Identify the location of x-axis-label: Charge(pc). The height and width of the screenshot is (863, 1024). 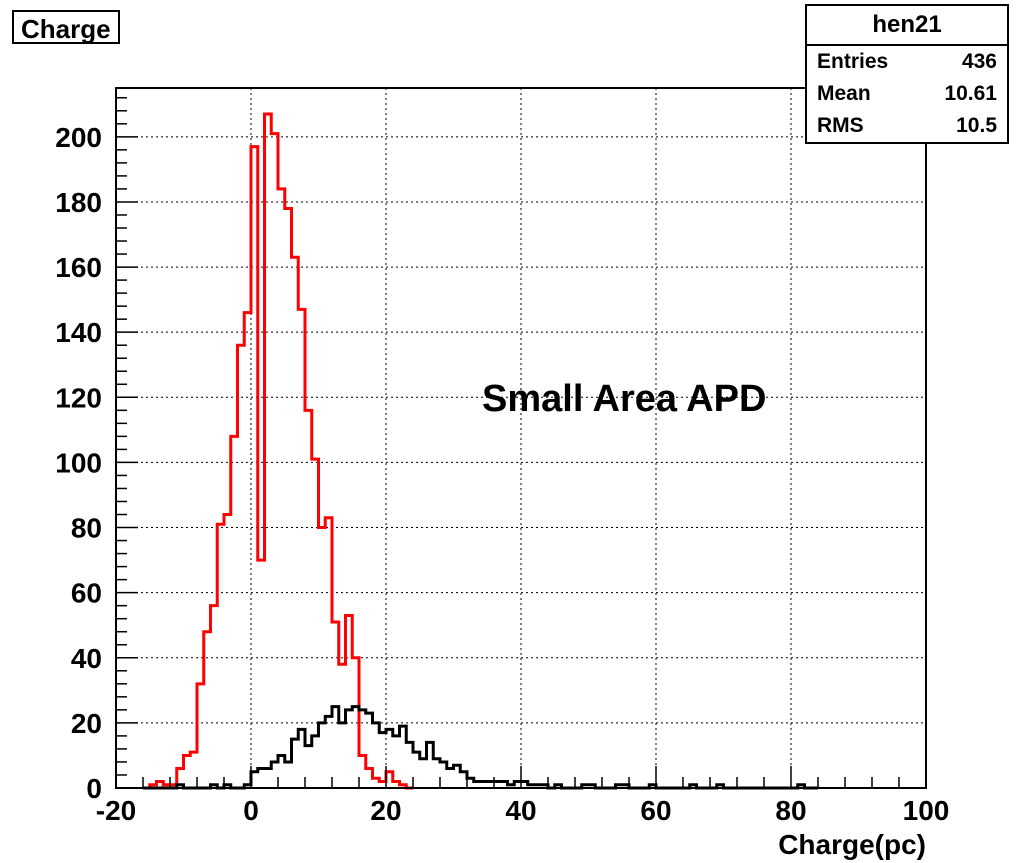
(852, 844).